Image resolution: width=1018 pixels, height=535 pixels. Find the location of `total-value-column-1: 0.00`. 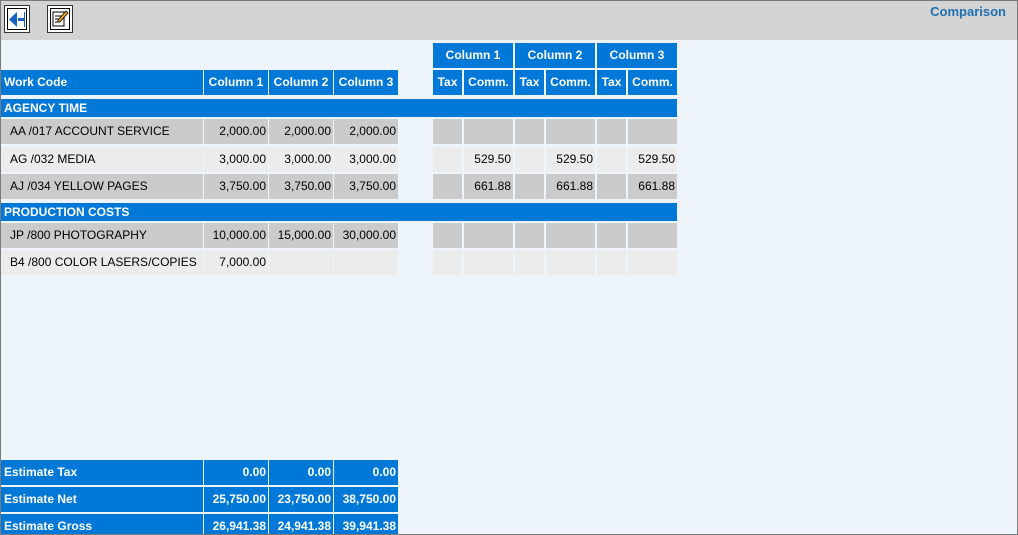

total-value-column-1: 0.00 is located at coordinates (236, 472).